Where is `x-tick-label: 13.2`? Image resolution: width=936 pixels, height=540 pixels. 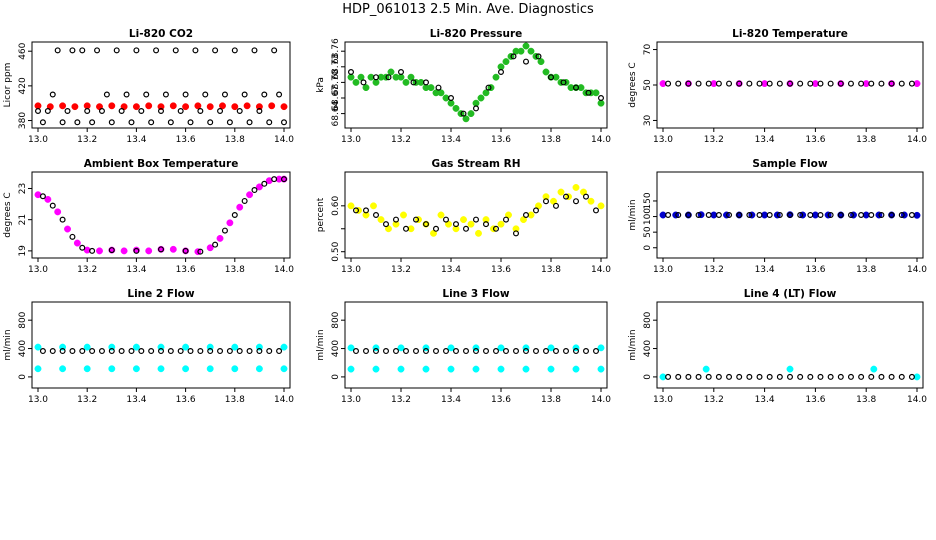
x-tick-label: 13.2 is located at coordinates (714, 270).